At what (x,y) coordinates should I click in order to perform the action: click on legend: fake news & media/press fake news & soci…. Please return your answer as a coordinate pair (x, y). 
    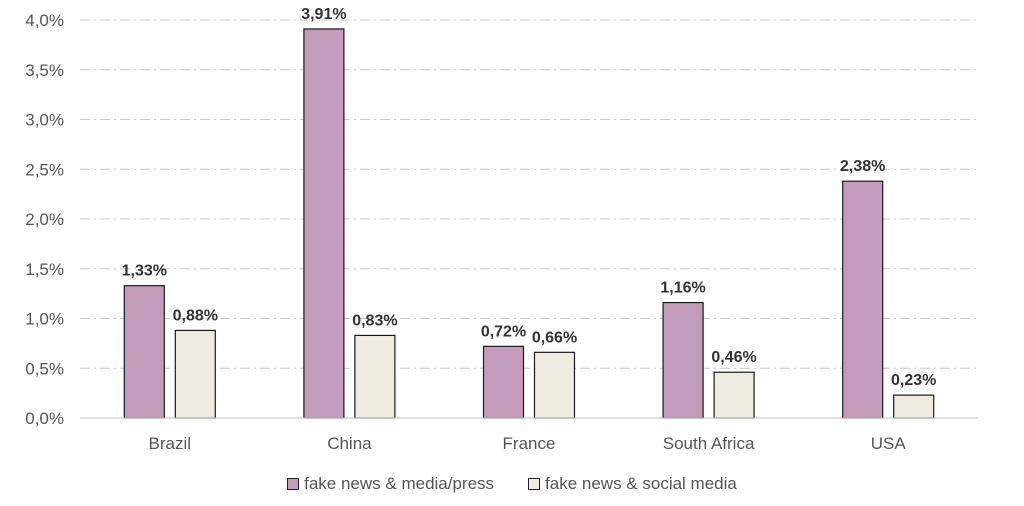
    Looking at the image, I should click on (512, 484).